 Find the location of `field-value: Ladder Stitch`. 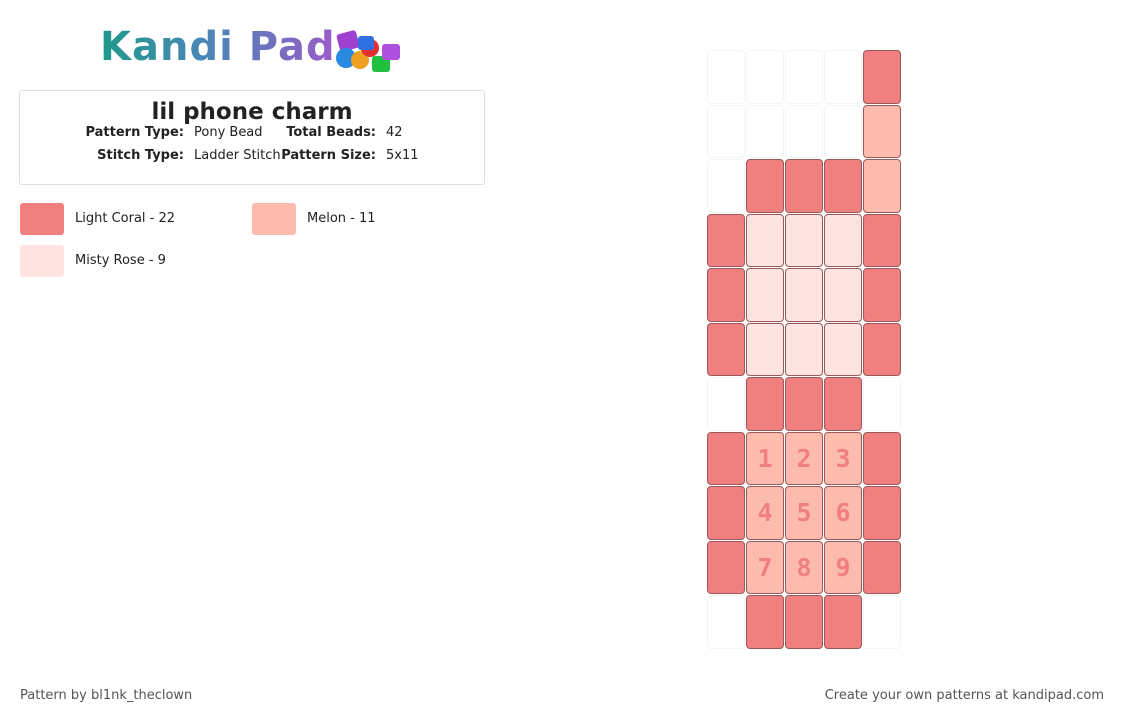

field-value: Ladder Stitch is located at coordinates (237, 155).